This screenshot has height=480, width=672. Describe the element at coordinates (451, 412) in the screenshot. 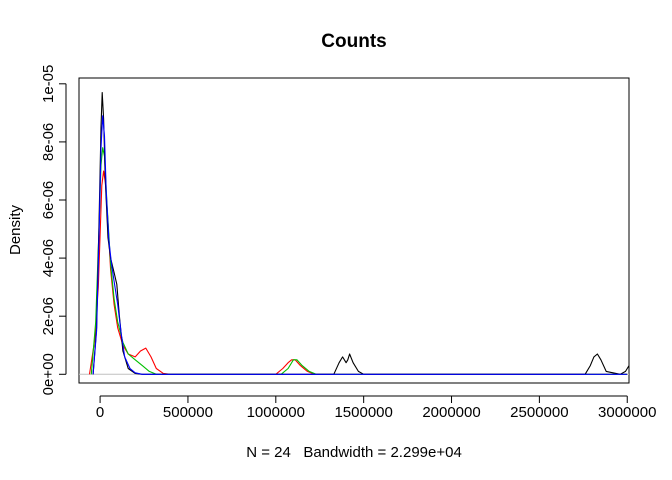

I see `x-tick-label: 2000000` at that location.